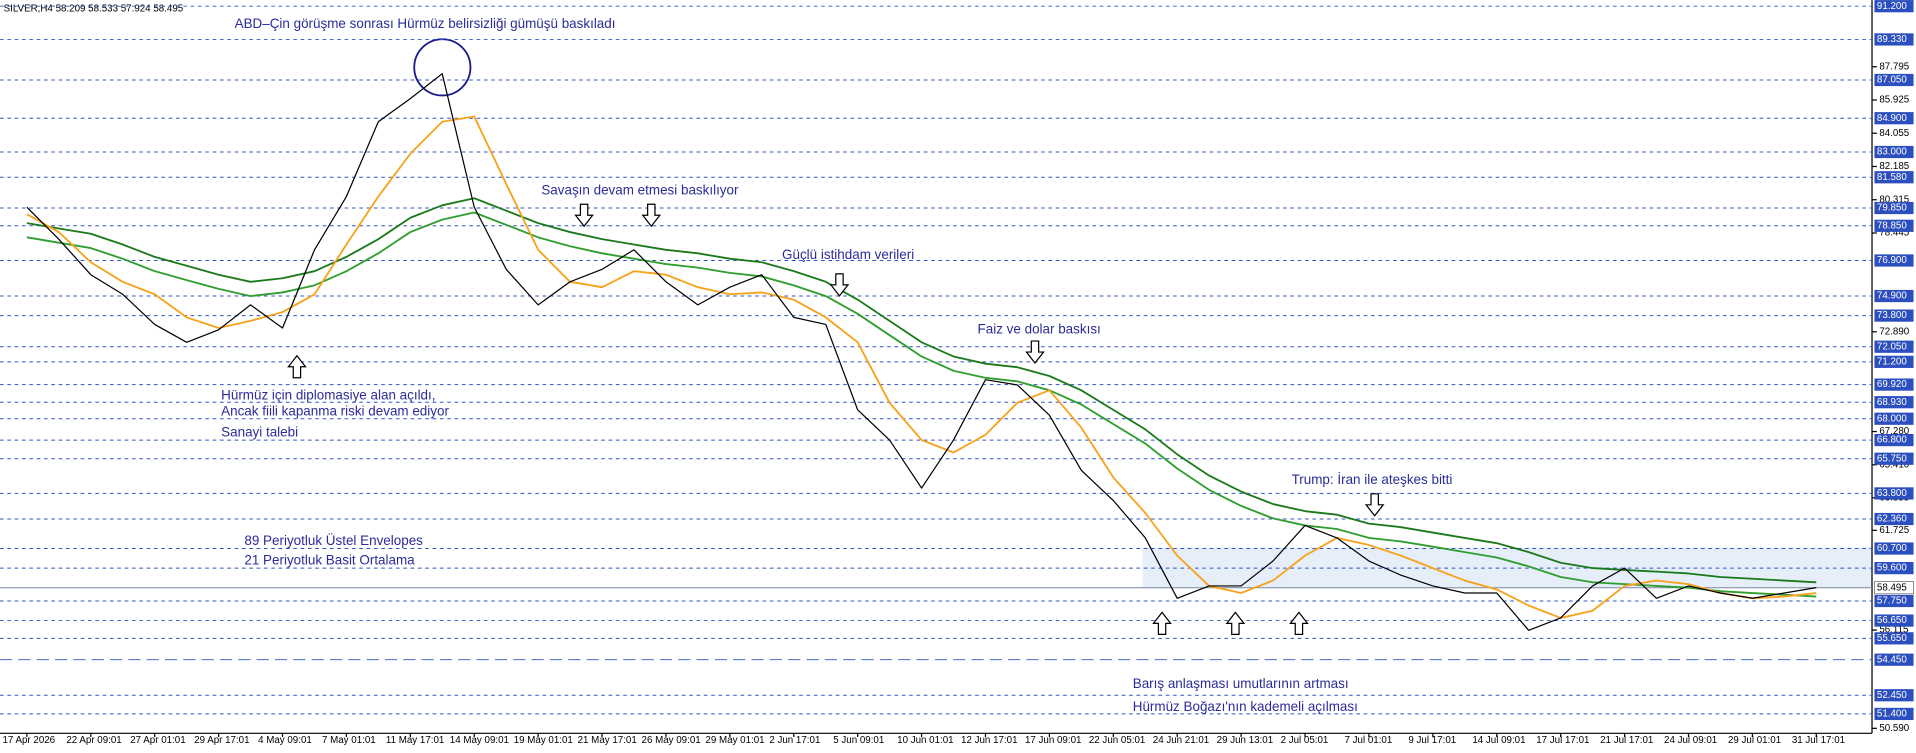 Image resolution: width=1916 pixels, height=753 pixels. Describe the element at coordinates (333, 540) in the screenshot. I see `annotation: 89 Periyotluk Üstel Envelopes` at that location.